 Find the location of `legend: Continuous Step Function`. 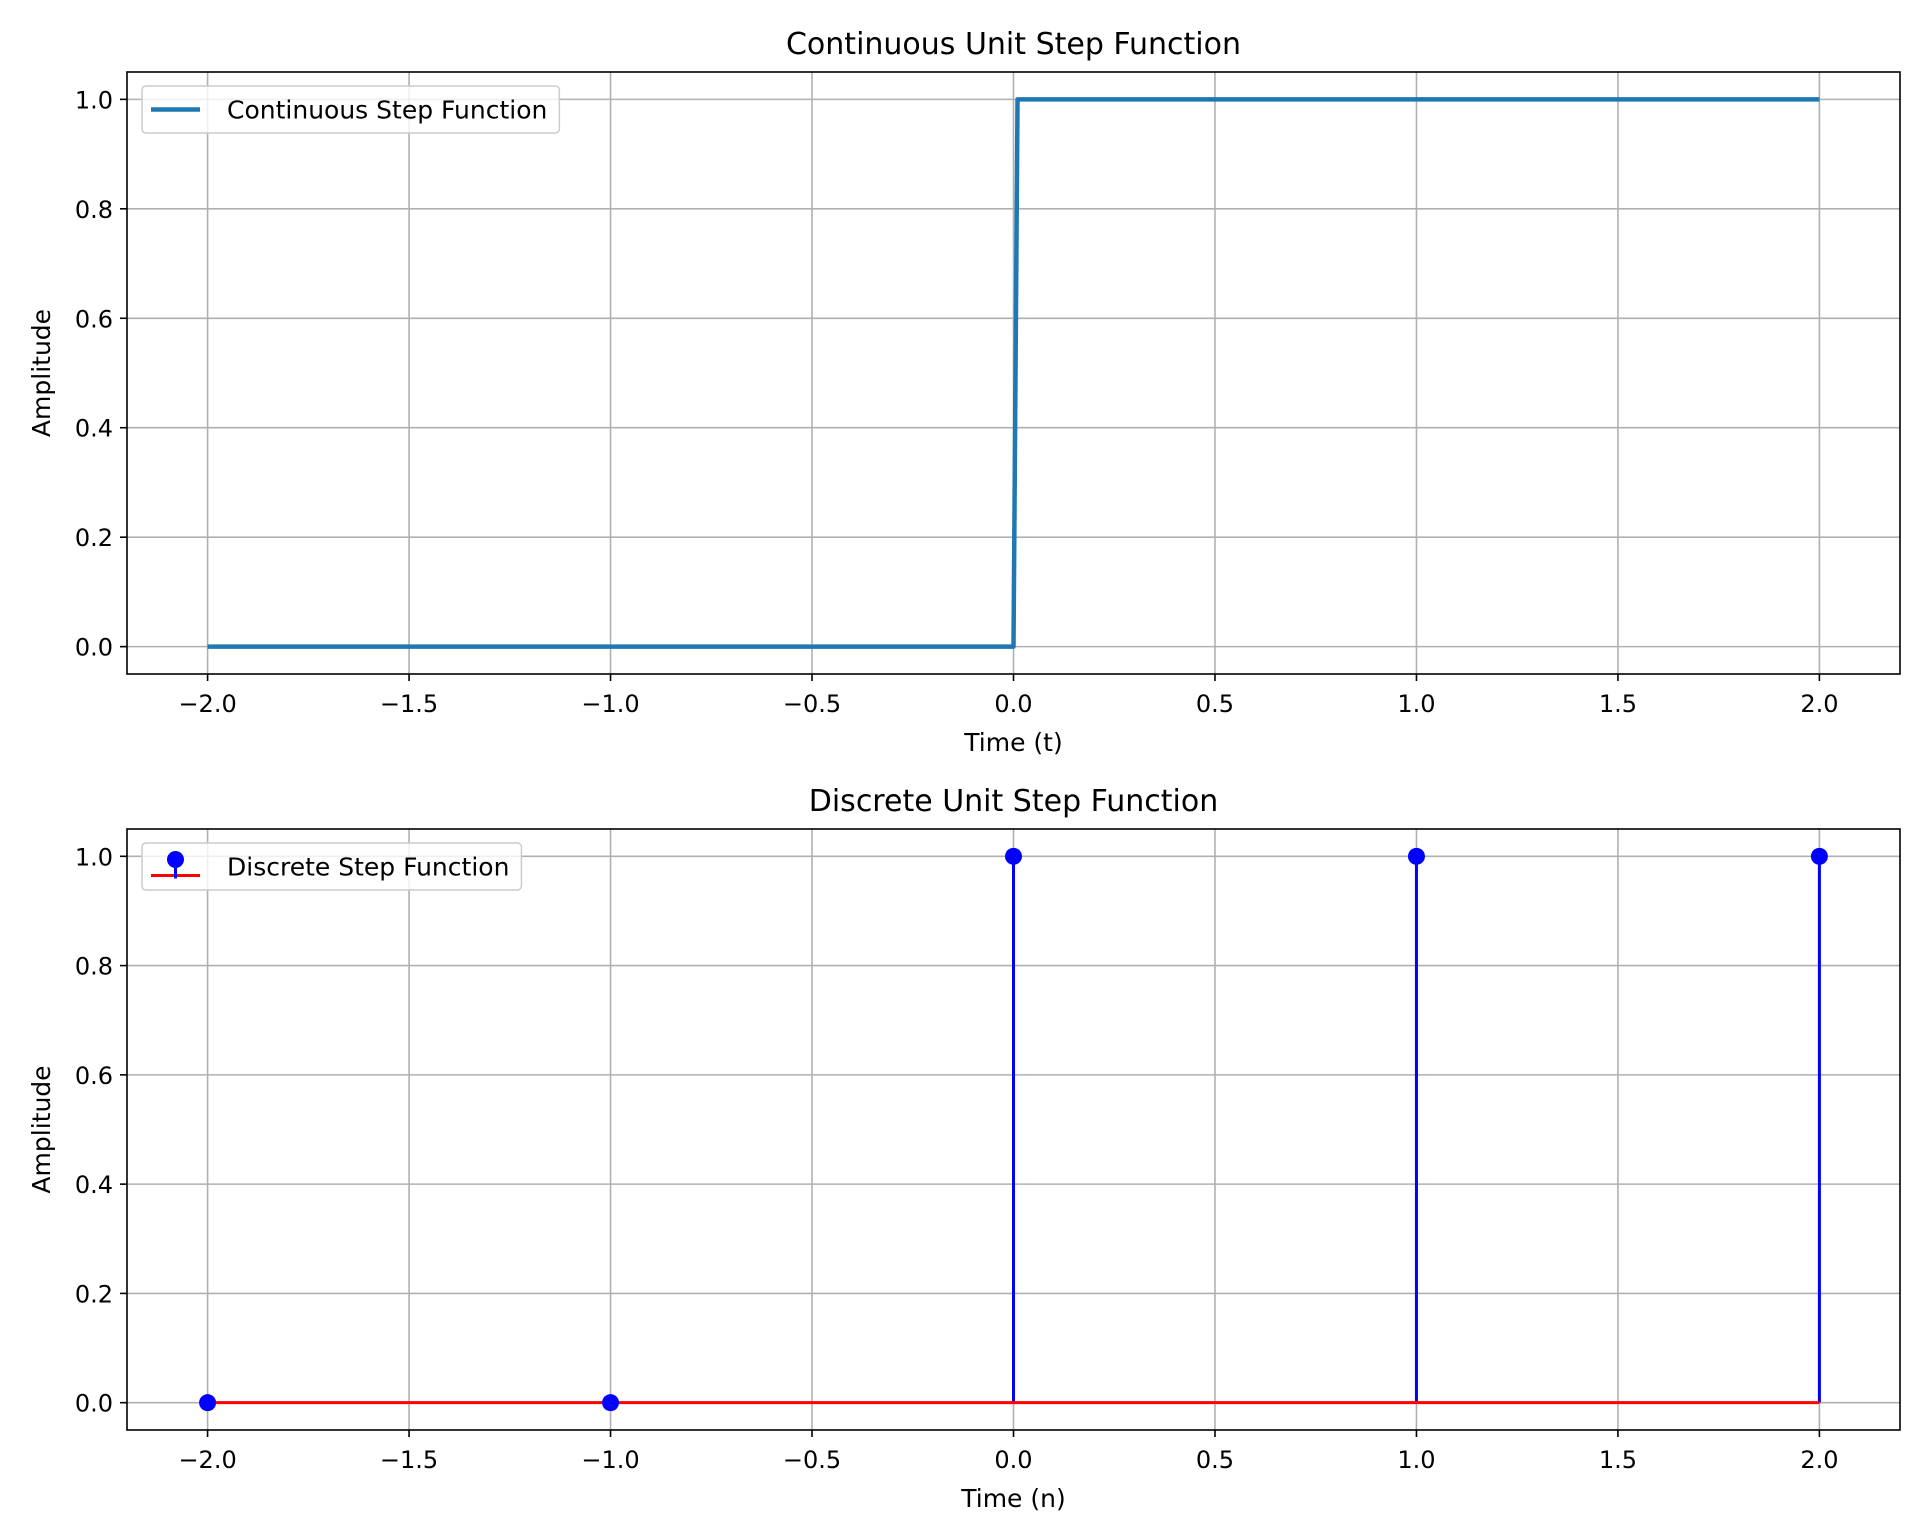

legend: Continuous Step Function is located at coordinates (351, 109).